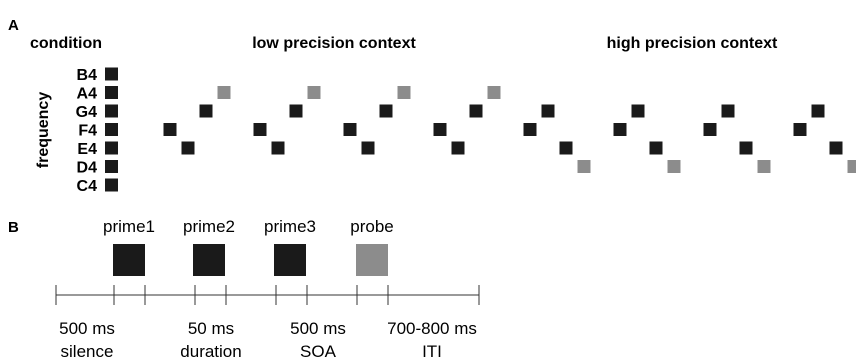  What do you see at coordinates (13, 227) in the screenshot?
I see `panel-b-label: B` at bounding box center [13, 227].